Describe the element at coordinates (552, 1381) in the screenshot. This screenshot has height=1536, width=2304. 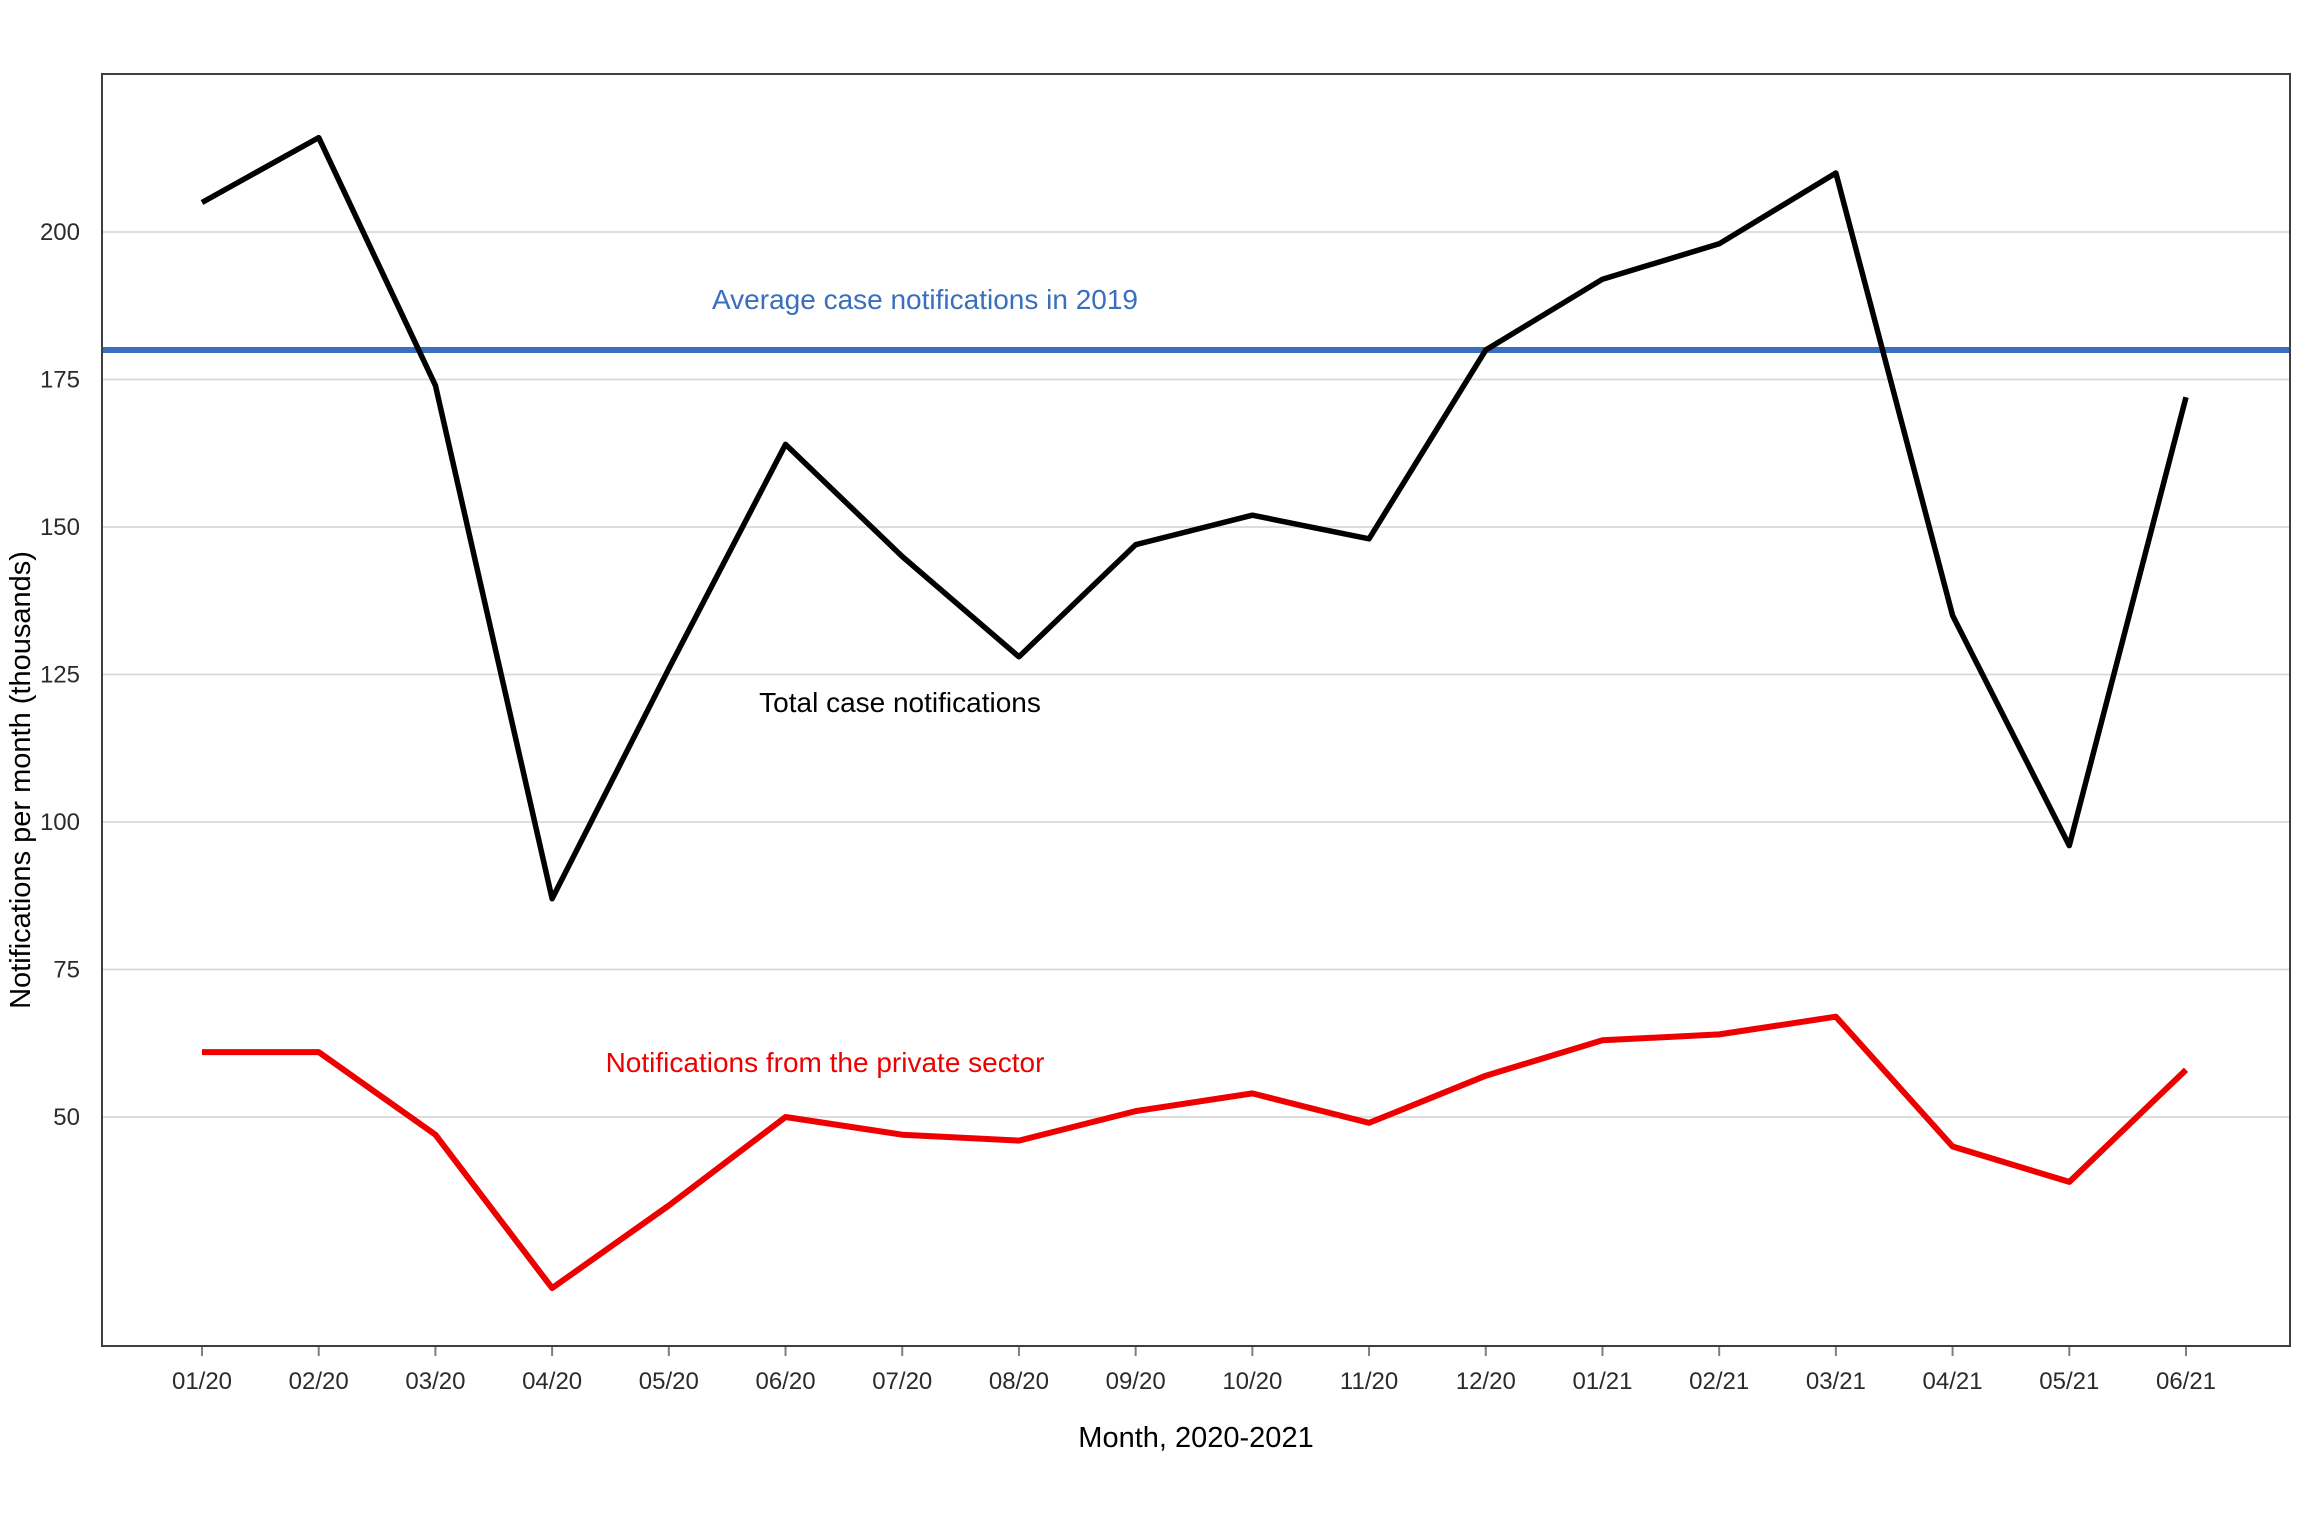
I see `x-tick-label-04/20: 04/20` at that location.